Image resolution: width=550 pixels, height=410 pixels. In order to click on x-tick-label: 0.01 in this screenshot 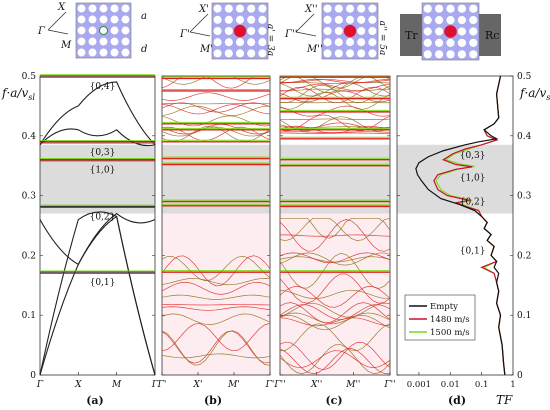, I will do `click(450, 385)`.